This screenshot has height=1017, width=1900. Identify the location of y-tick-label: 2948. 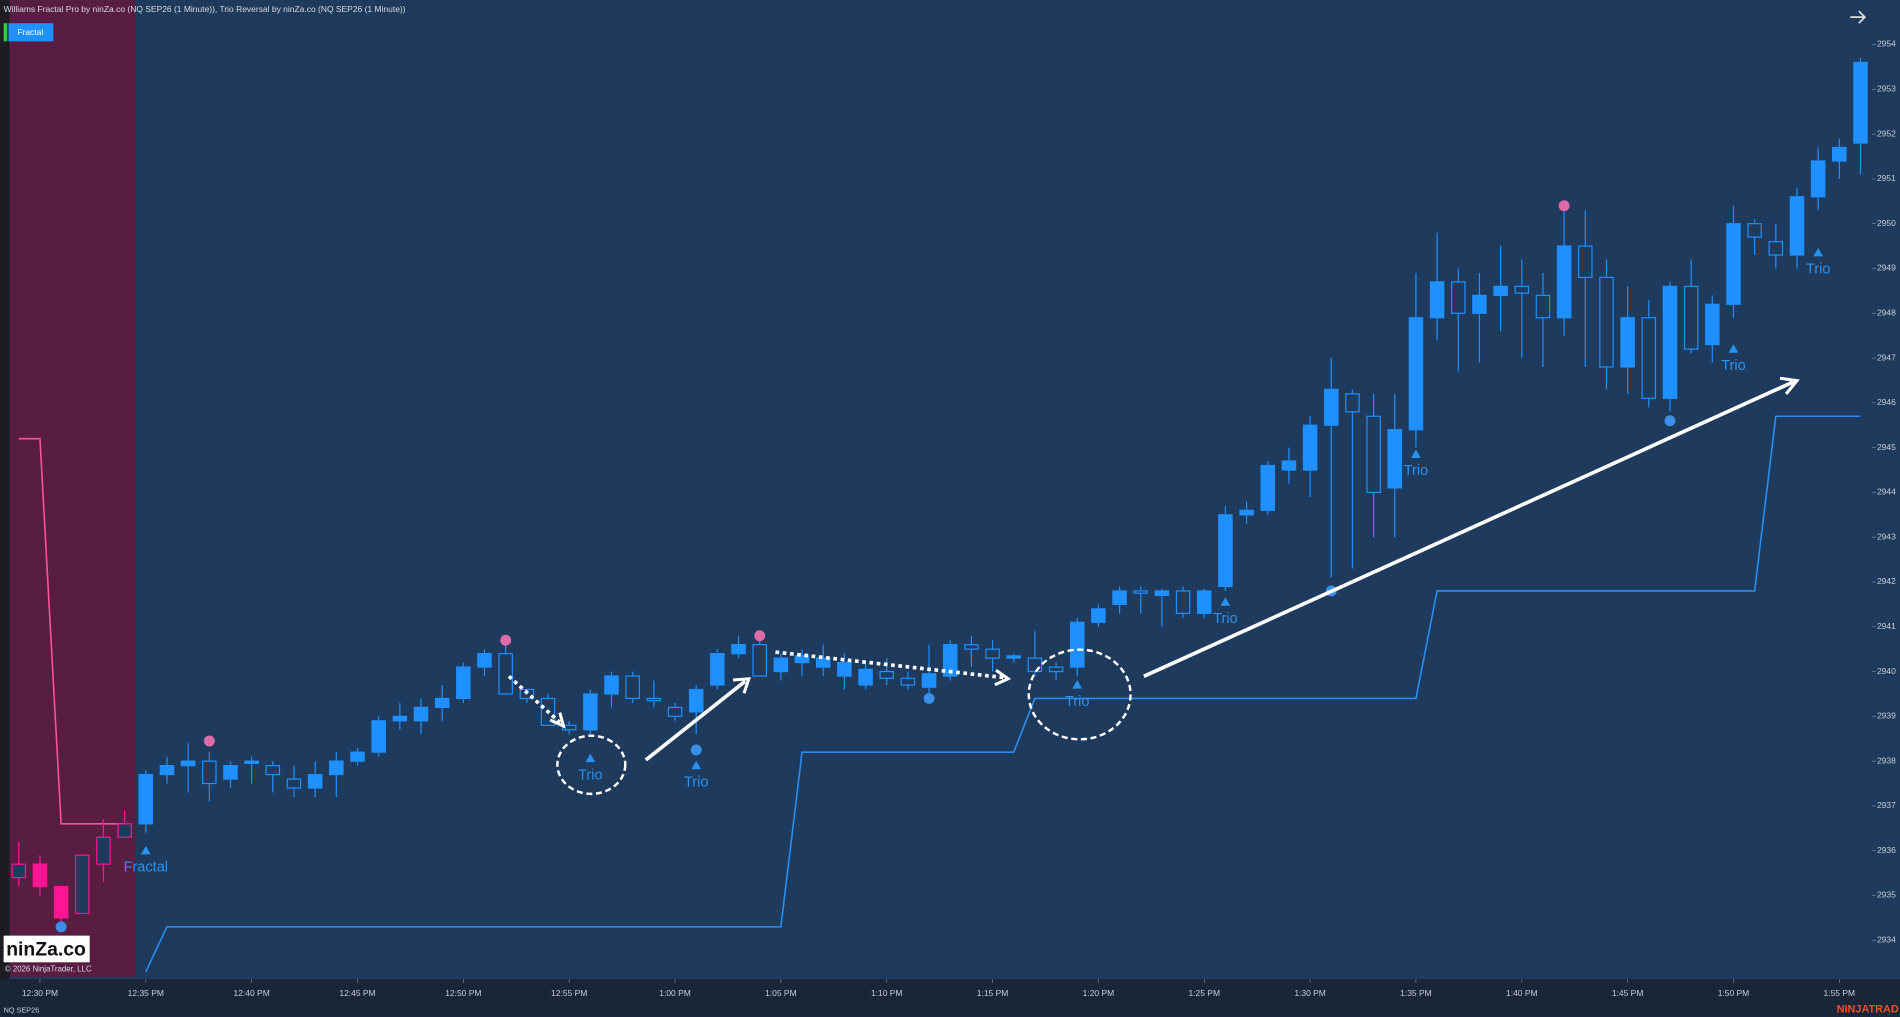
(1886, 312).